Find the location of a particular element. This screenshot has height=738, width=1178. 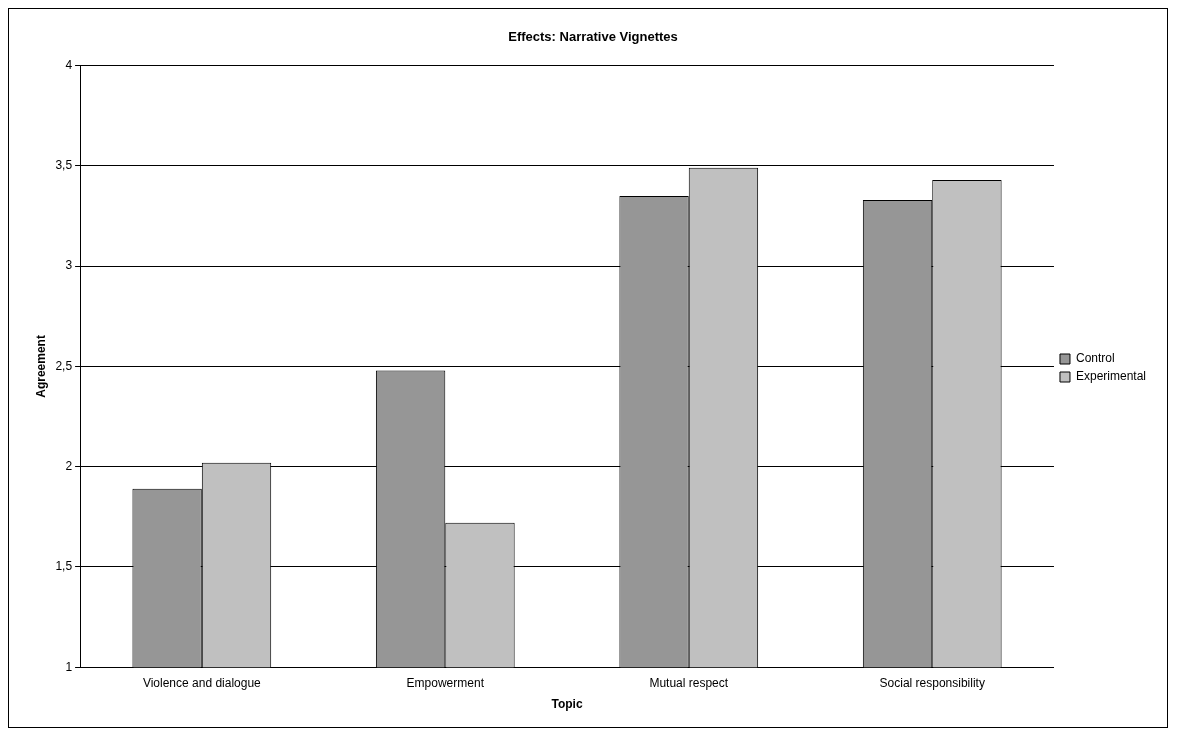

chart-title: Effects: Narrative Vignettes is located at coordinates (593, 37).